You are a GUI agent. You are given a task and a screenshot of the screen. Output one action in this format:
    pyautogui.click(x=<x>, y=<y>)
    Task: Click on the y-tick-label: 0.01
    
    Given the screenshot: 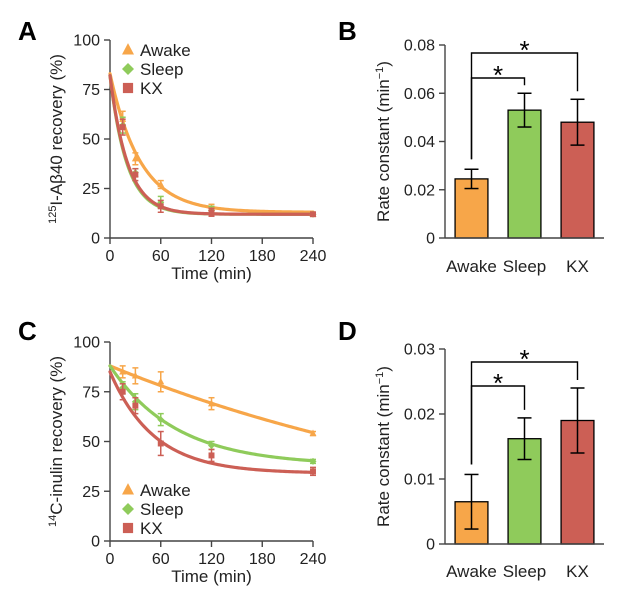 What is the action you would take?
    pyautogui.click(x=419, y=480)
    